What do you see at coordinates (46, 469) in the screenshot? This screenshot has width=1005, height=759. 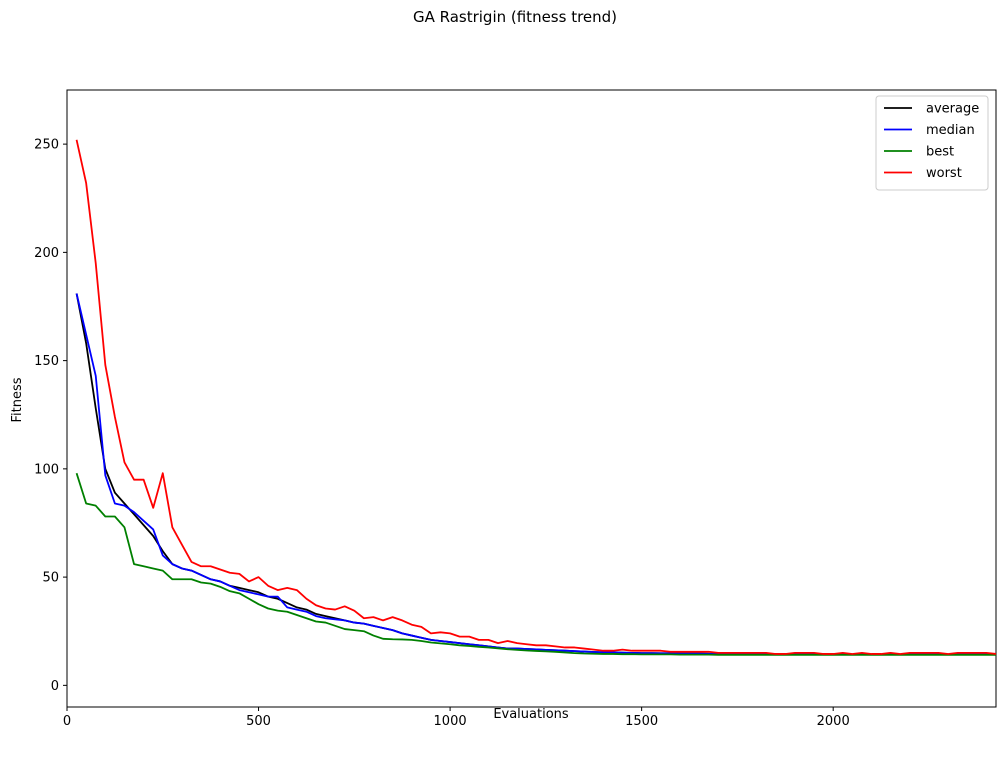 I see `y-tick-label: 100` at bounding box center [46, 469].